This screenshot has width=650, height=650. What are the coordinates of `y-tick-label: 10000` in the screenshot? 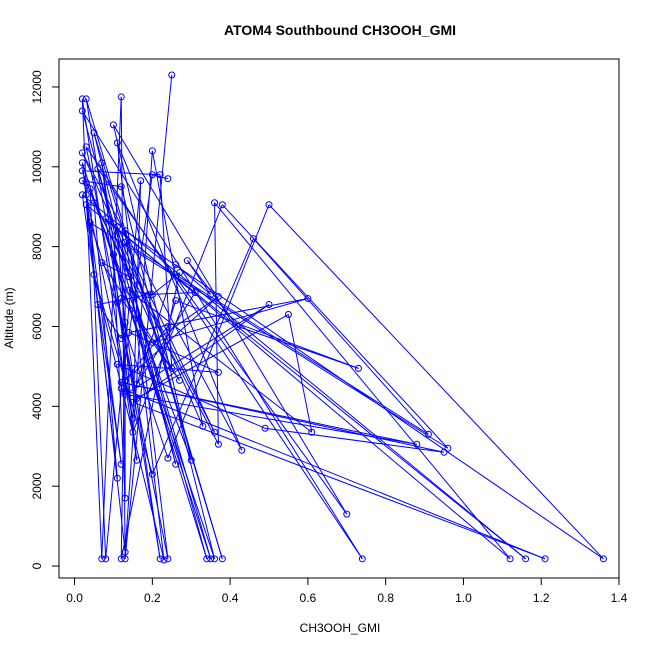 It's located at (37, 167).